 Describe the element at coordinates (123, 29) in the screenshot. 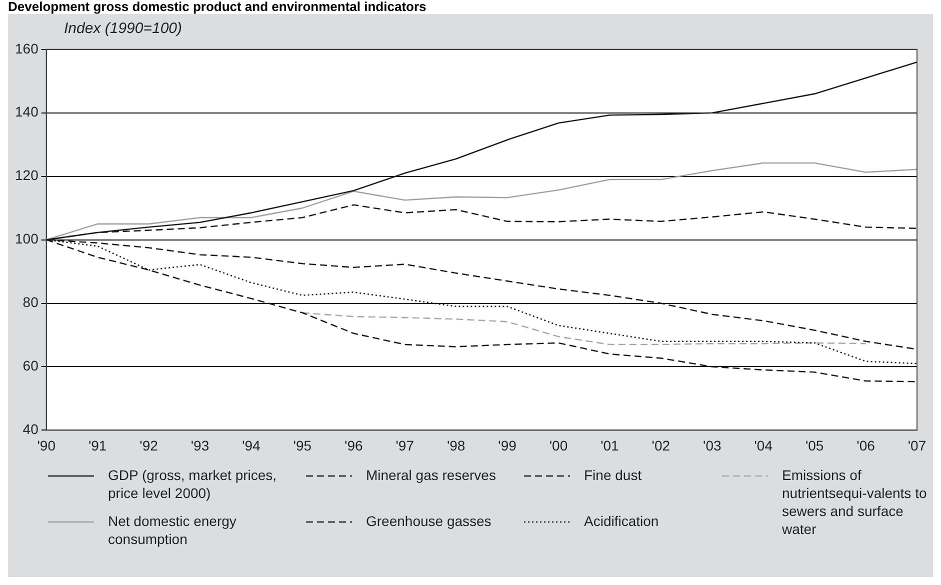

I see `y-axis-title: Index (1990=100)` at that location.